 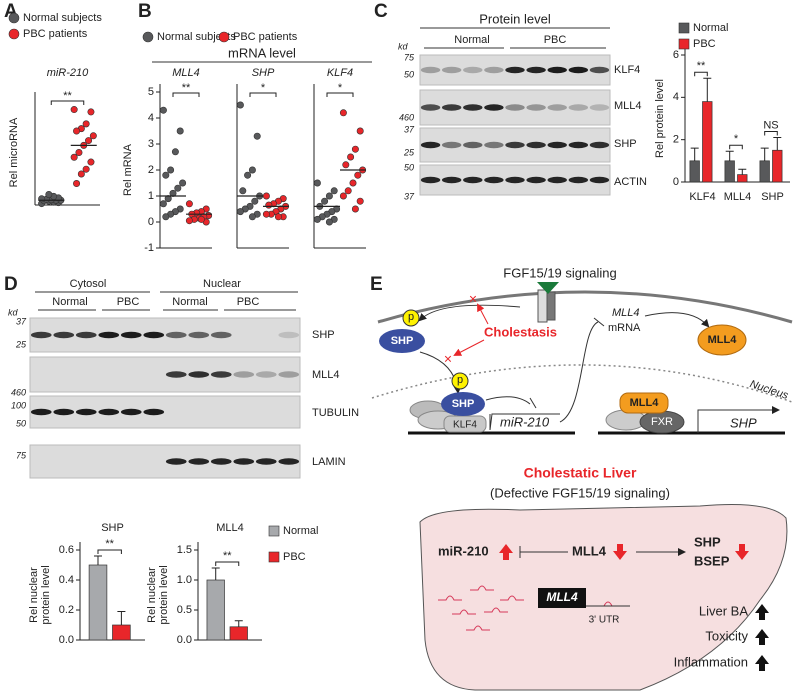 I want to click on size-marker: 25, so click(x=409, y=152).